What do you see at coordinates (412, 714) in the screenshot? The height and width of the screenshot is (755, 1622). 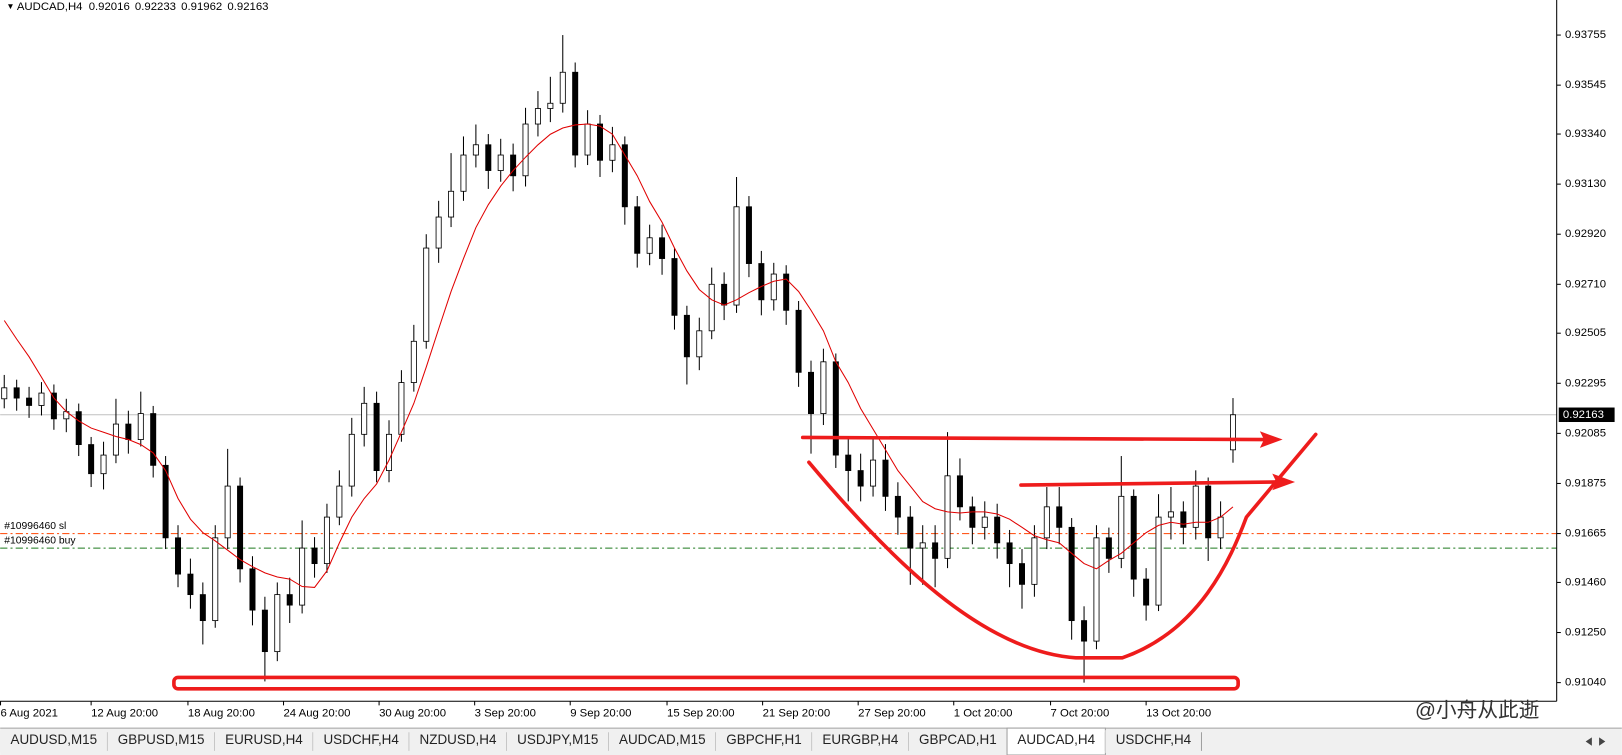 I see `x-tick-label: 30 Aug 20:00` at bounding box center [412, 714].